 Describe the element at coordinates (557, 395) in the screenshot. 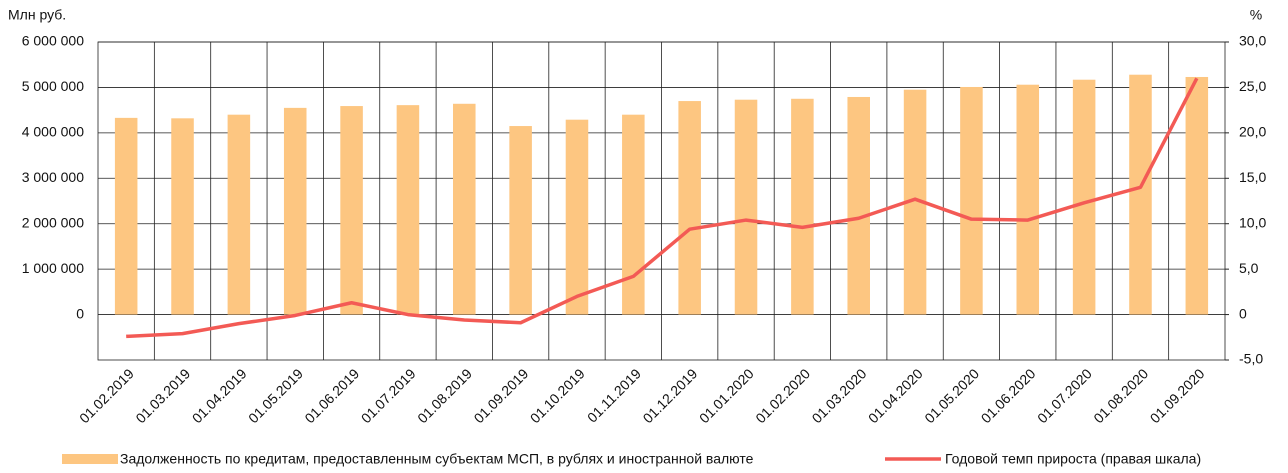

I see `x-tick-label: 01.10.2019` at that location.